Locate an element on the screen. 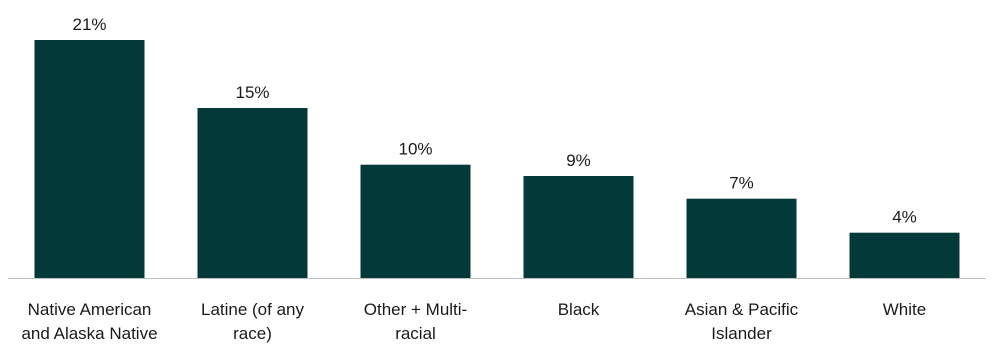  value-label-3: 9% is located at coordinates (578, 160).